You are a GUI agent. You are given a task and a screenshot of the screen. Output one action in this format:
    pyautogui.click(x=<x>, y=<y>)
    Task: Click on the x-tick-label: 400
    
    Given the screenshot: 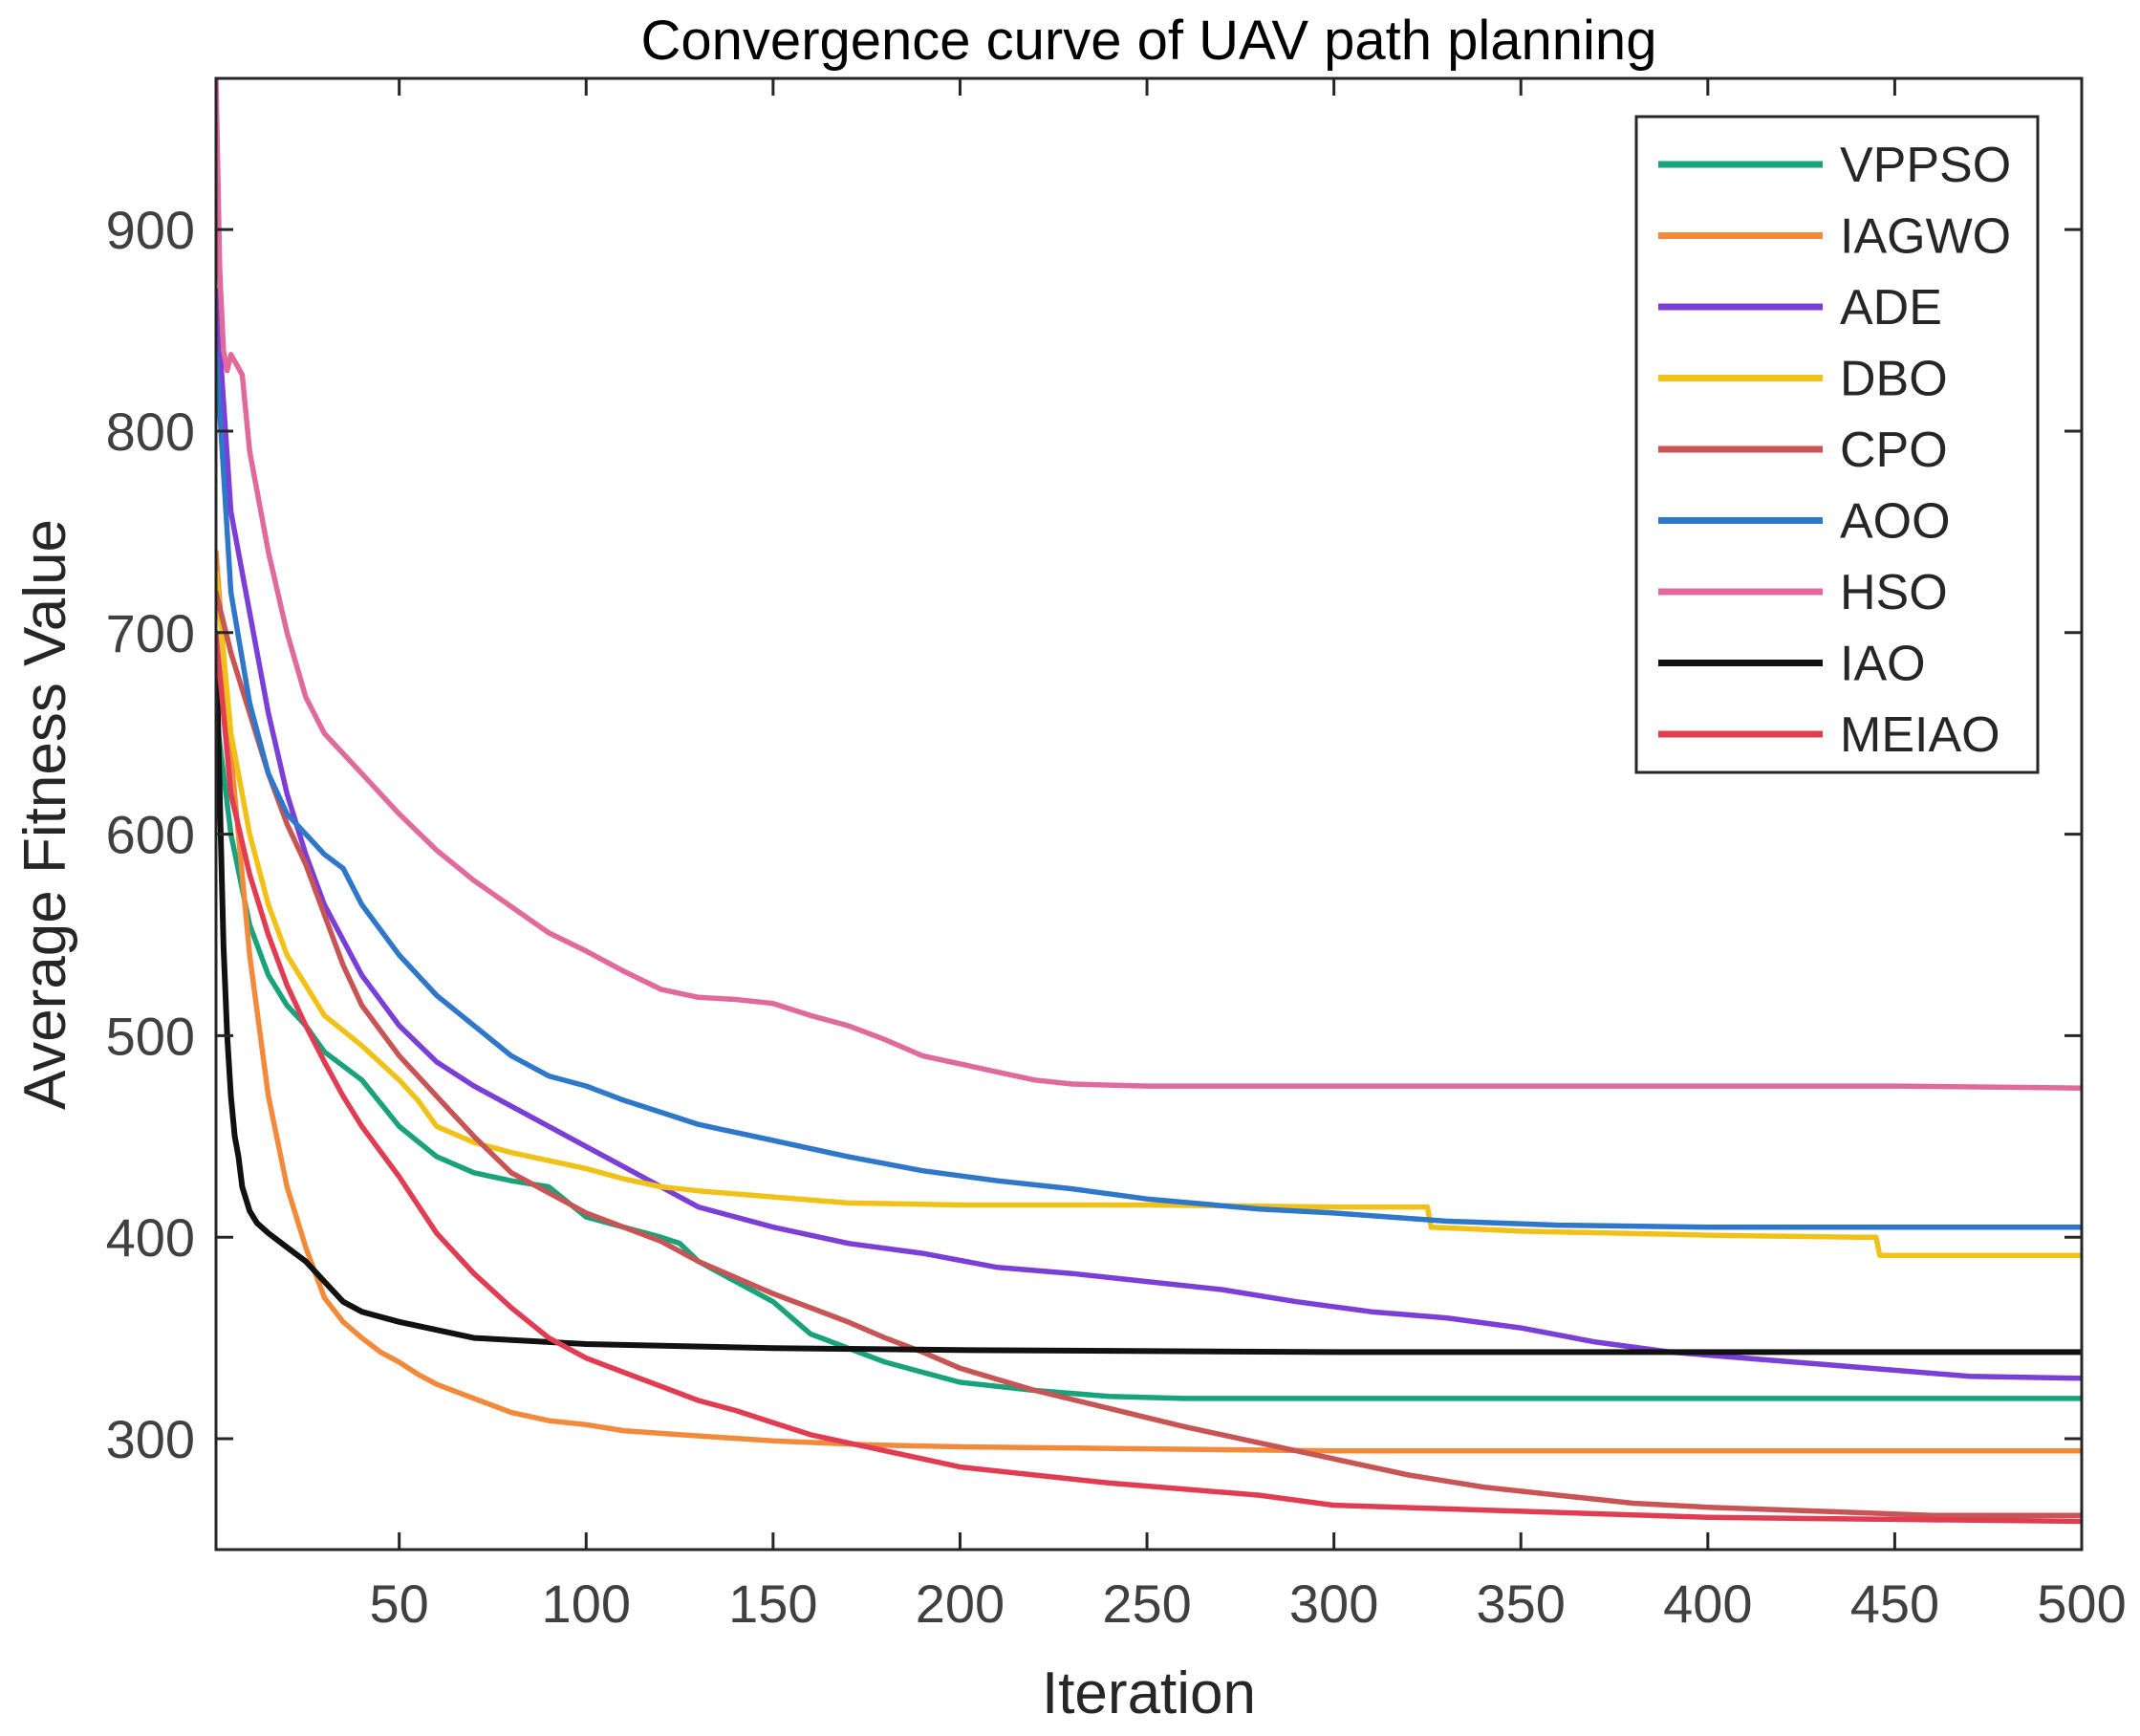 What is the action you would take?
    pyautogui.click(x=1707, y=1603)
    